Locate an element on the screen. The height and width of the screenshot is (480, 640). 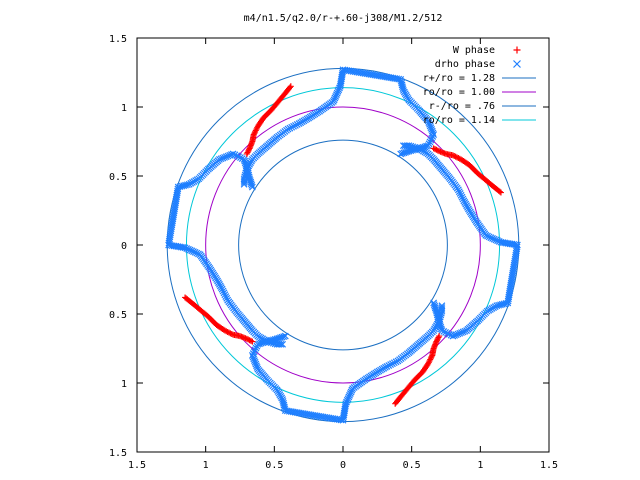
legend-marker is located at coordinates (517, 50).